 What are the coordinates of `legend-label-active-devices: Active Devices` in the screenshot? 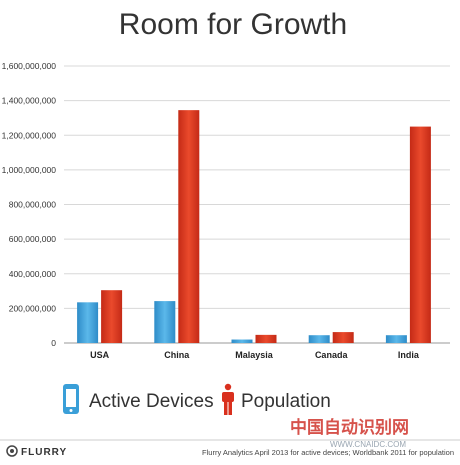 It's located at (151, 401).